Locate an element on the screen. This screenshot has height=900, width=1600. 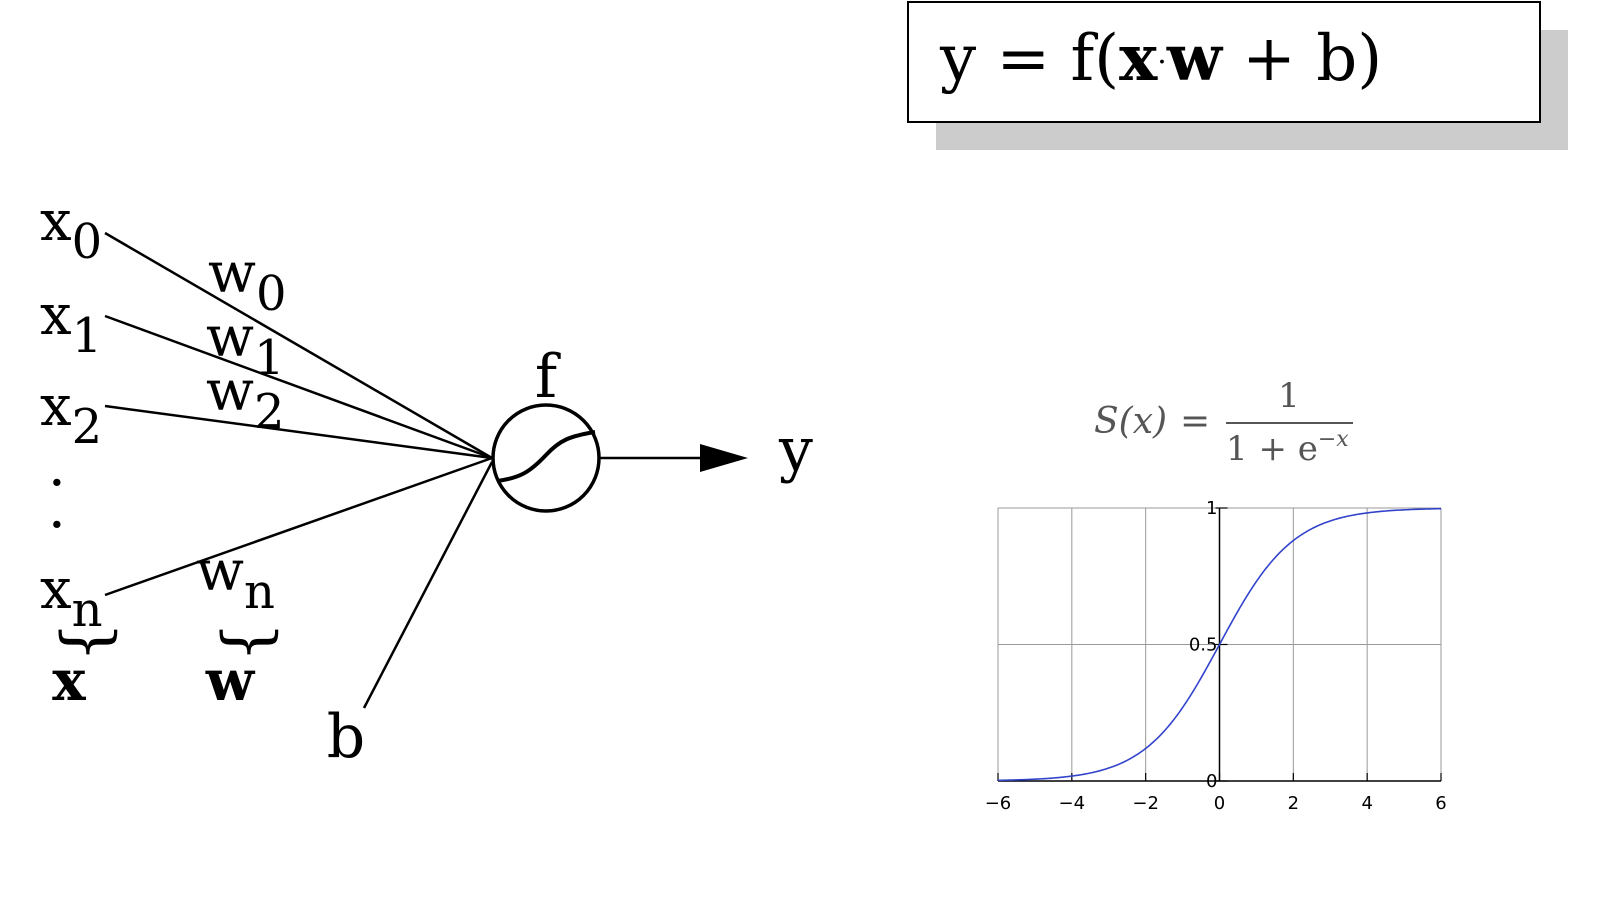
y-tick-label-1: 0.5 is located at coordinates (1203, 645).